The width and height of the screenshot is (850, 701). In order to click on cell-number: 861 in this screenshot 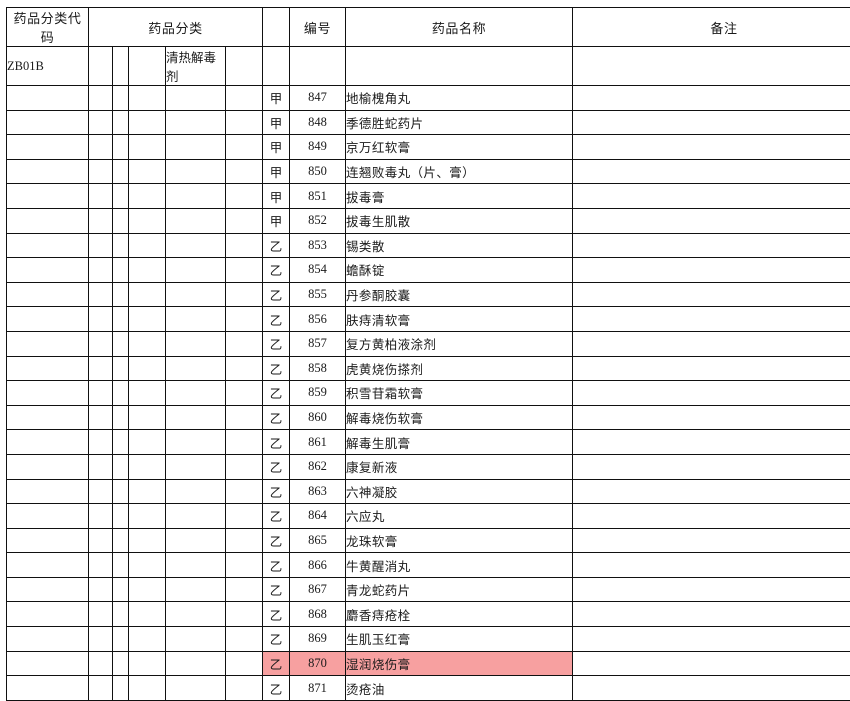, I will do `click(318, 442)`.